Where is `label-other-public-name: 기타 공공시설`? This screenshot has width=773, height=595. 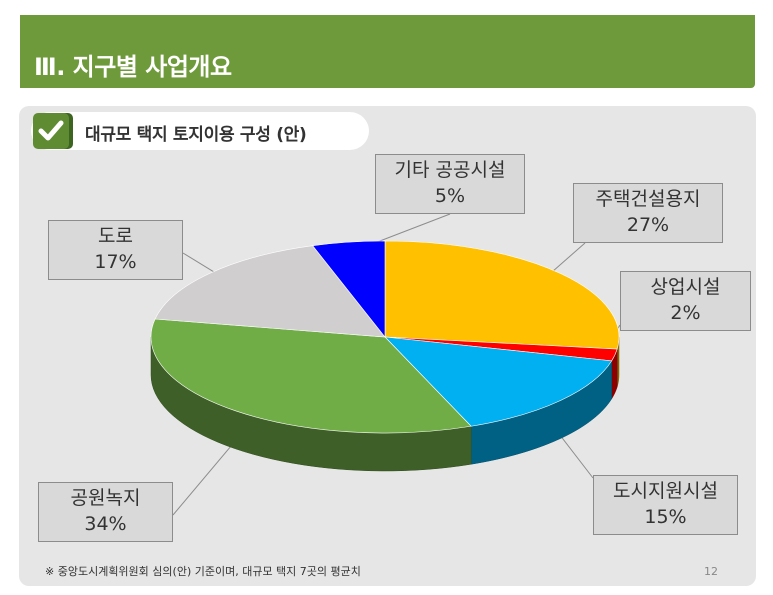 label-other-public-name: 기타 공공시설 is located at coordinates (450, 170).